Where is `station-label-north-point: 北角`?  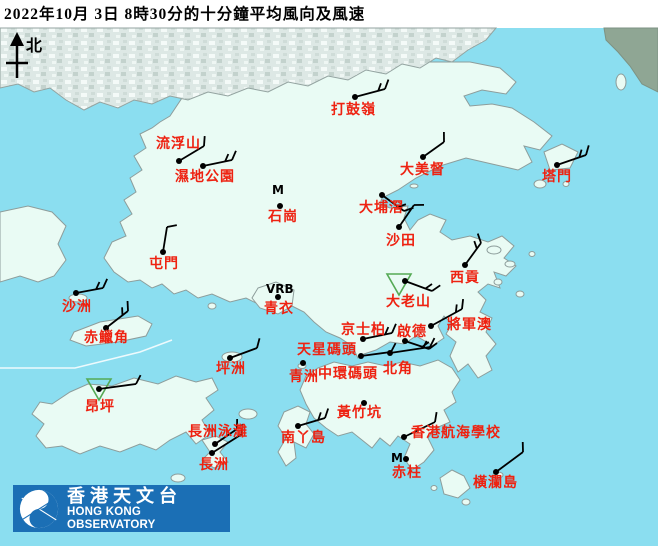
station-label-north-point: 北角 is located at coordinates (398, 369).